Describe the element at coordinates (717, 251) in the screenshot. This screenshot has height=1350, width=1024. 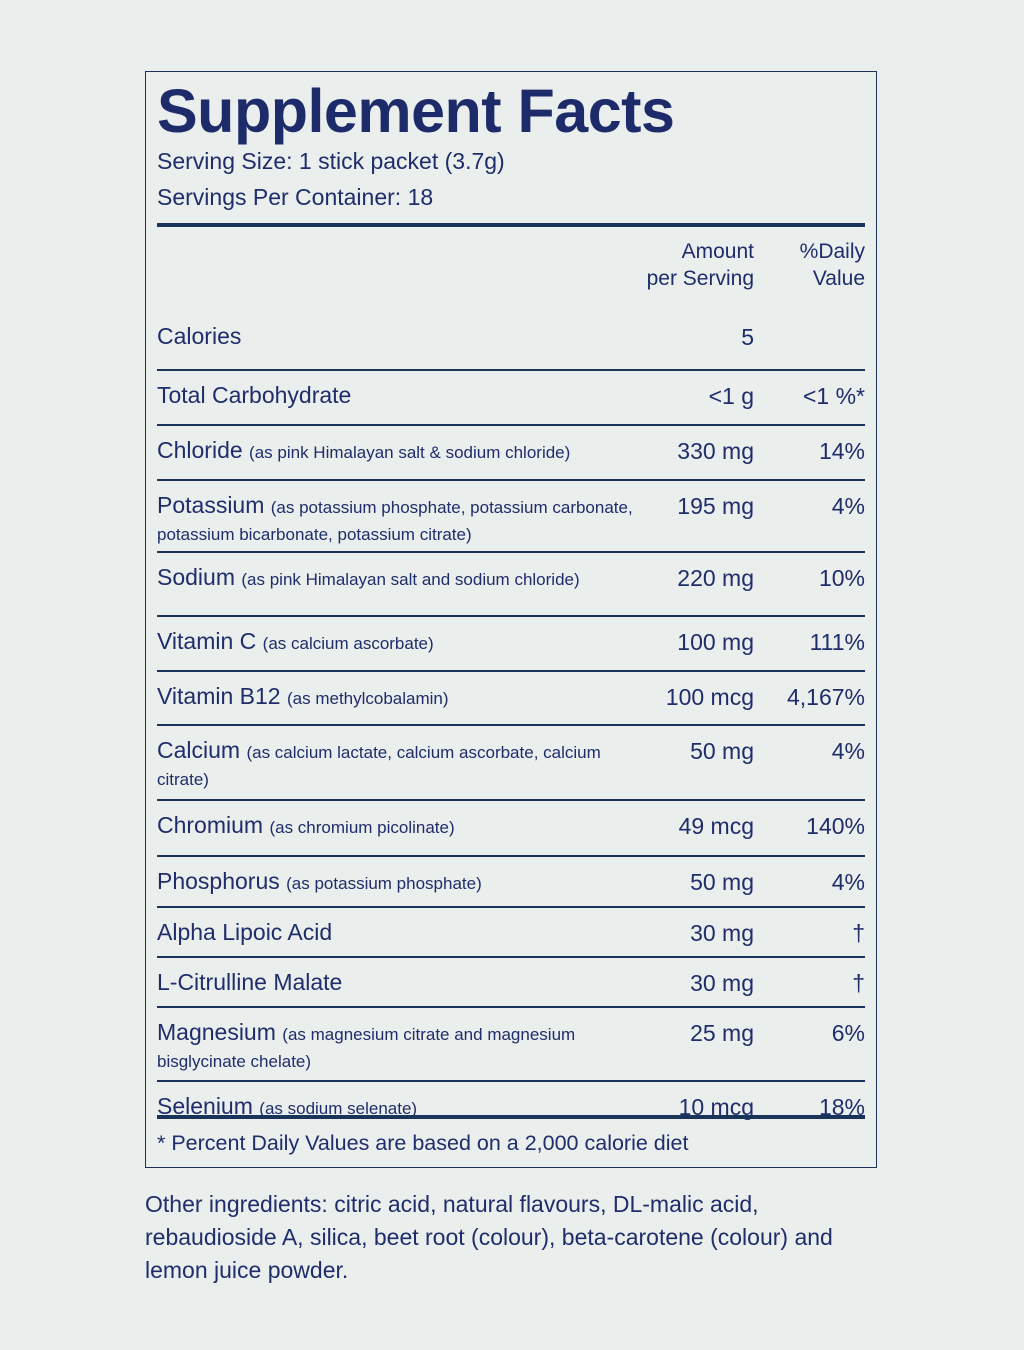
I see `amount-header-line1: Amount` at that location.